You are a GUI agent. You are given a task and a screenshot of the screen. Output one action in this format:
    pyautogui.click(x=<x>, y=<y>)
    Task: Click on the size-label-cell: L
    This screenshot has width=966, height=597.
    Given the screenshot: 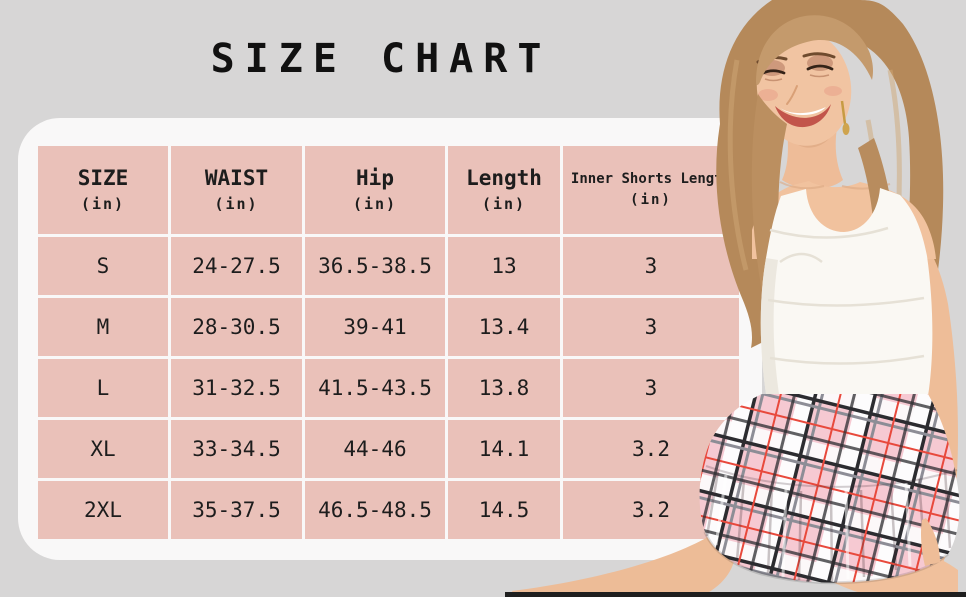 What is the action you would take?
    pyautogui.click(x=103, y=388)
    